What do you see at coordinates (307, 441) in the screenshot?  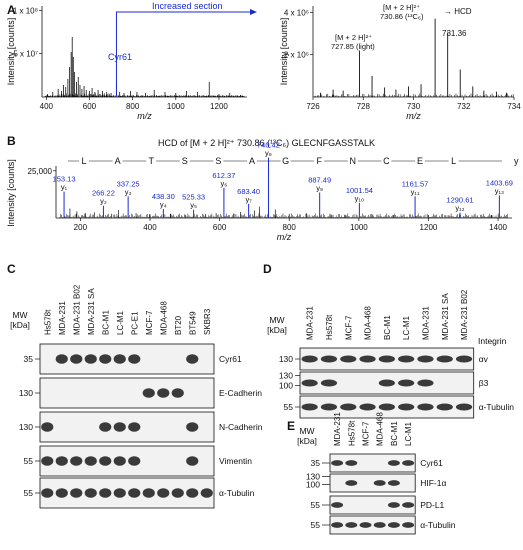 I see `mw-unit-label: [kDa]` at bounding box center [307, 441].